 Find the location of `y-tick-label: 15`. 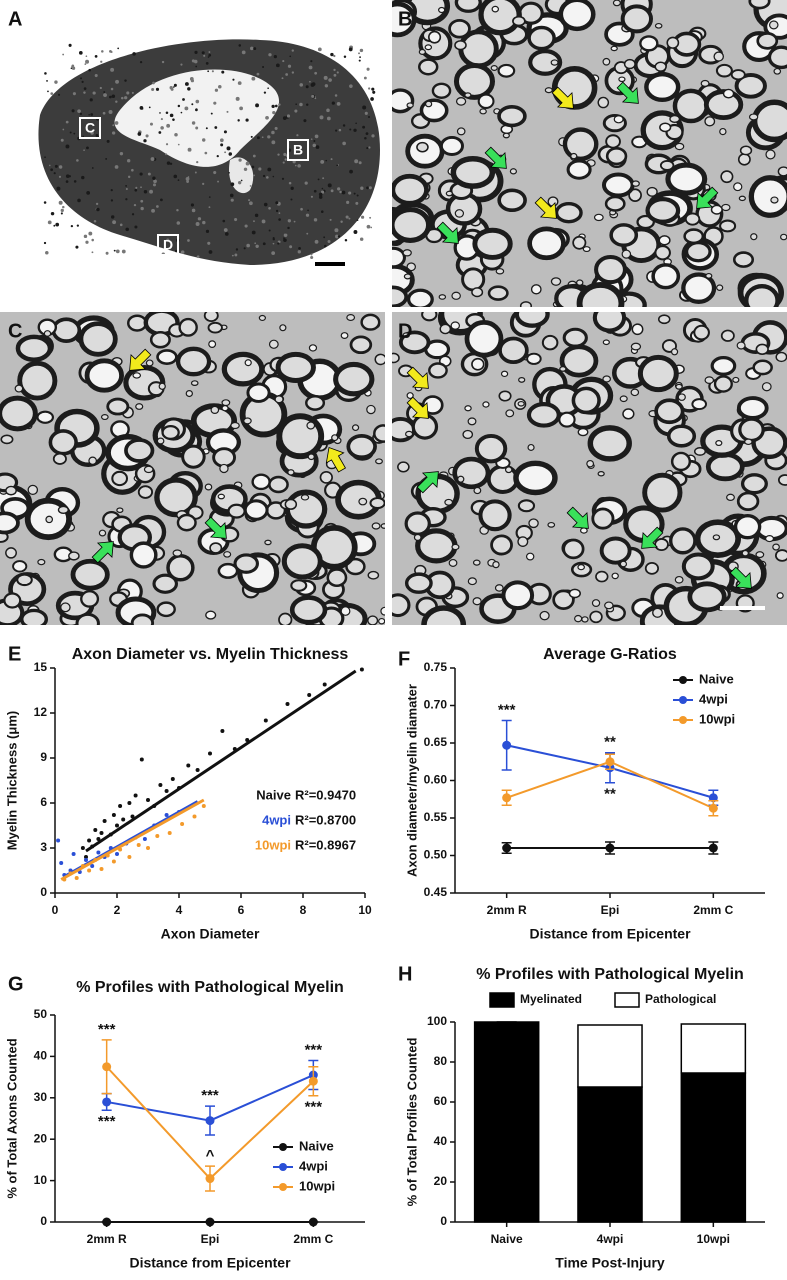

y-tick-label: 15 is located at coordinates (41, 667).